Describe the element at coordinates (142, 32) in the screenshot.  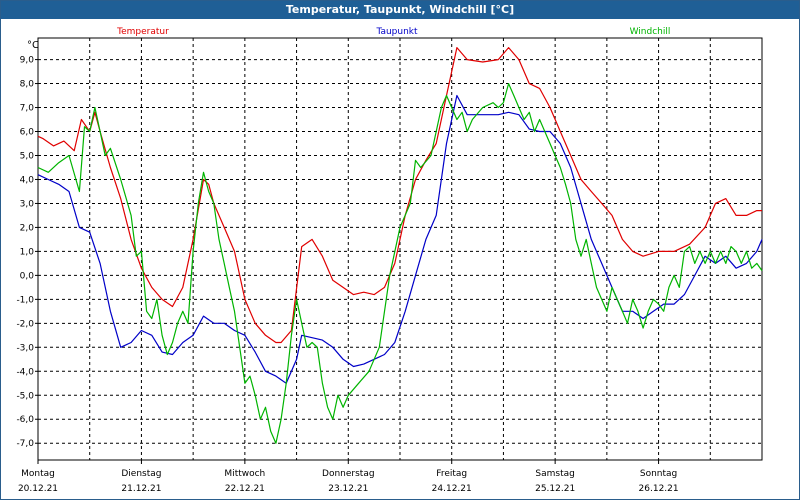
I see `legend-entry-temperatur: Temperatur` at that location.